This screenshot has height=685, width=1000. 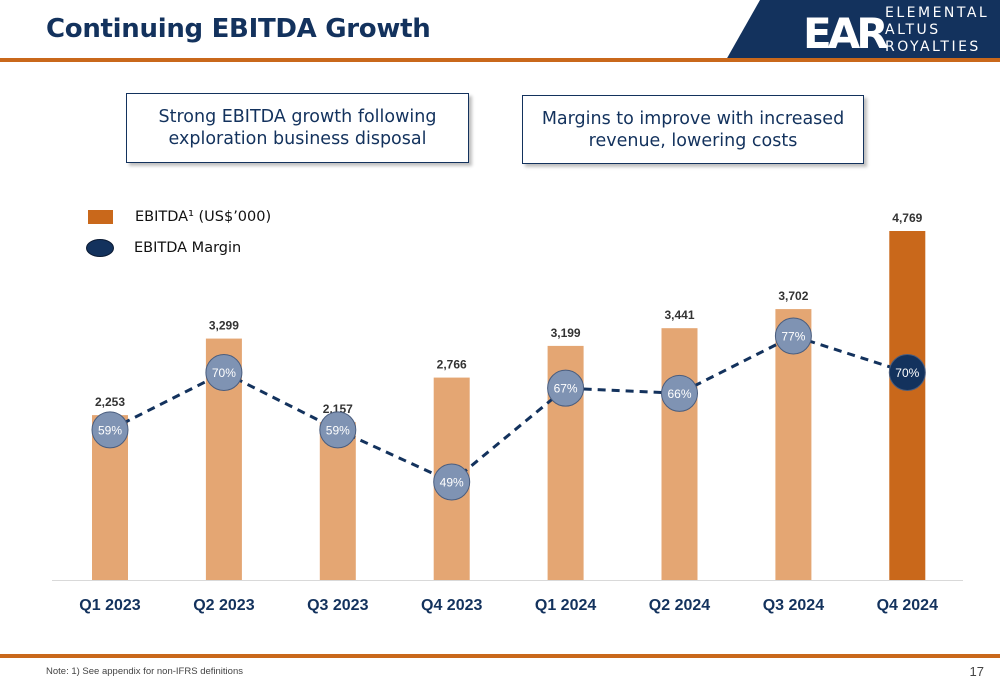 What do you see at coordinates (793, 296) in the screenshot?
I see `bar-value-label: 3,702` at bounding box center [793, 296].